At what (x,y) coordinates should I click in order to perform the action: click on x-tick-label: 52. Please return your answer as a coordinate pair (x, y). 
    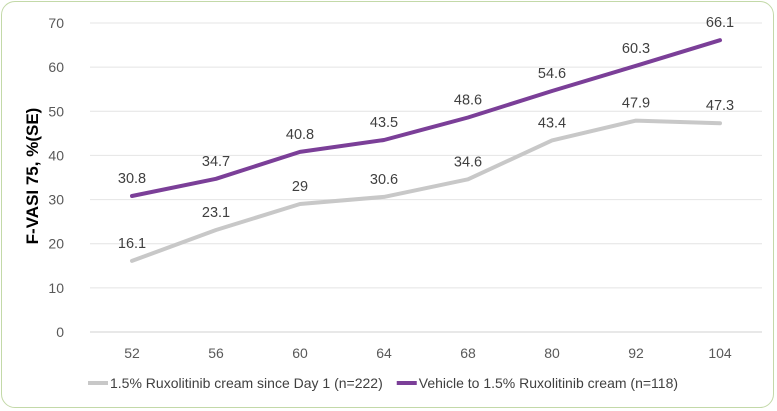
    Looking at the image, I should click on (132, 353).